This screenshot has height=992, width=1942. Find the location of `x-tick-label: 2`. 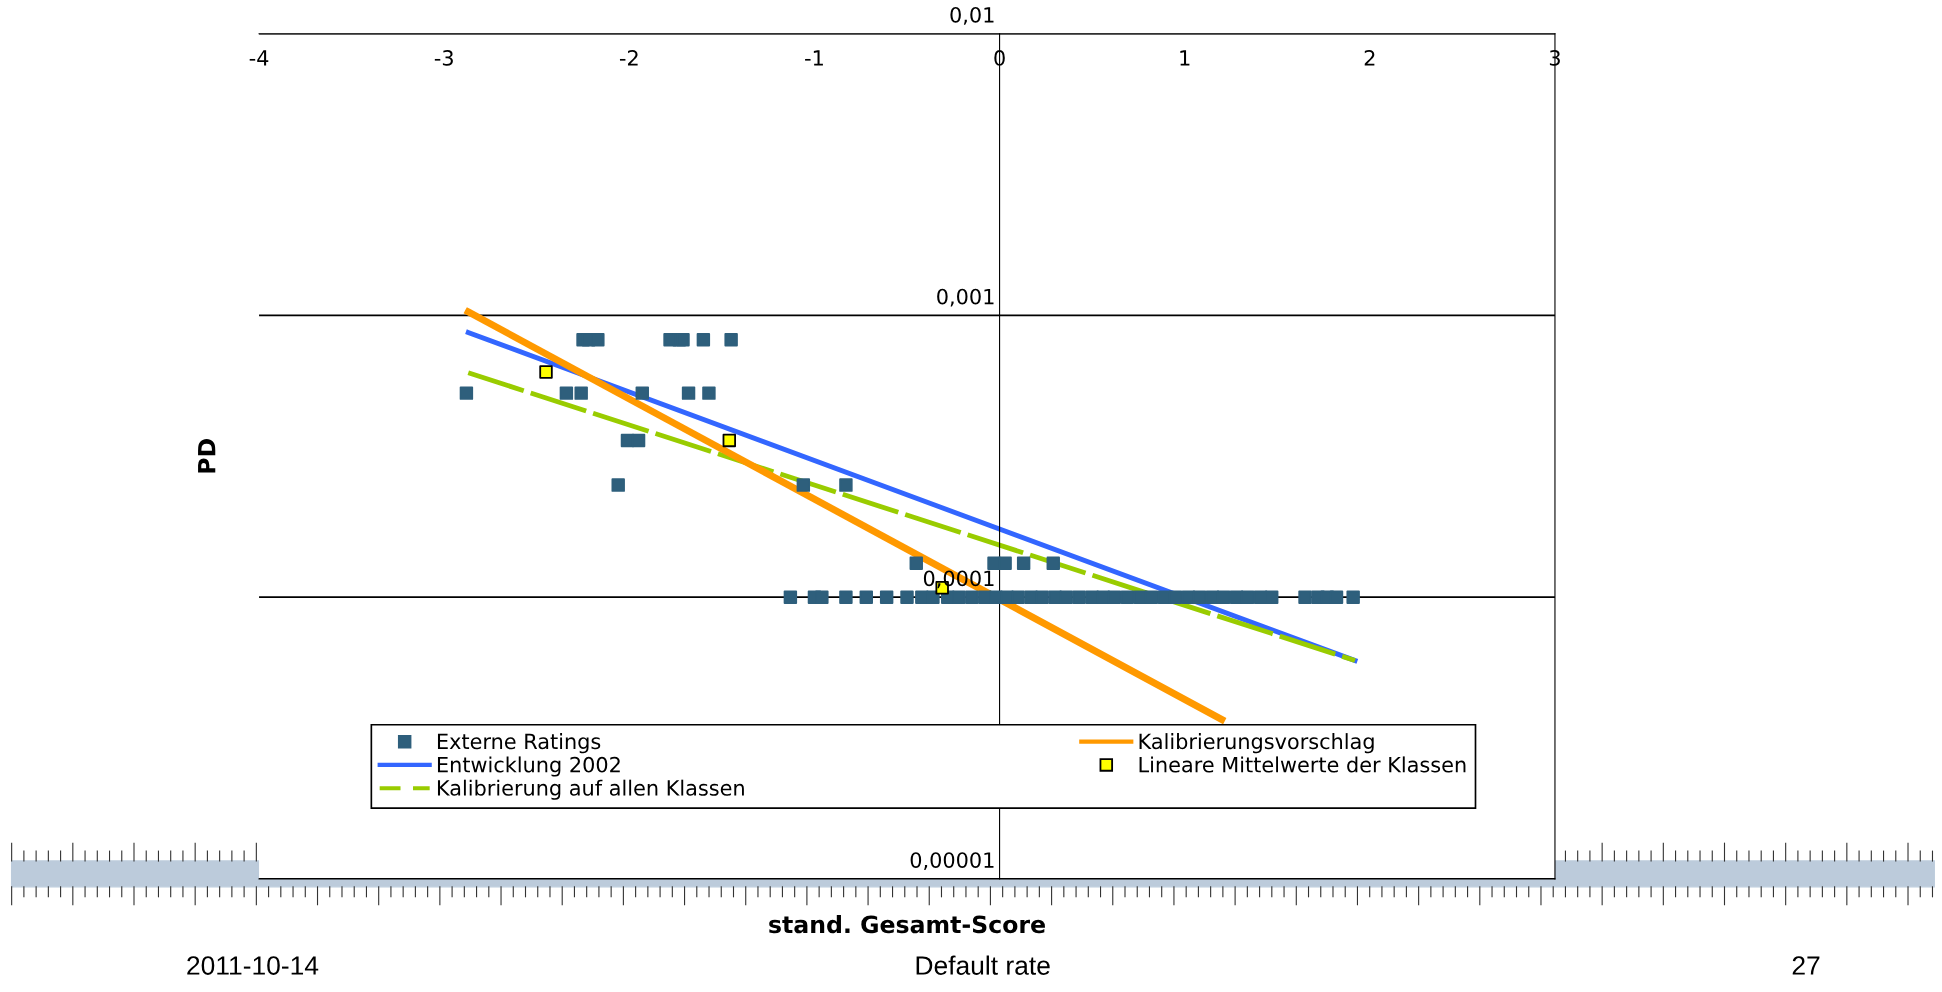

x-tick-label: 2 is located at coordinates (1369, 58).